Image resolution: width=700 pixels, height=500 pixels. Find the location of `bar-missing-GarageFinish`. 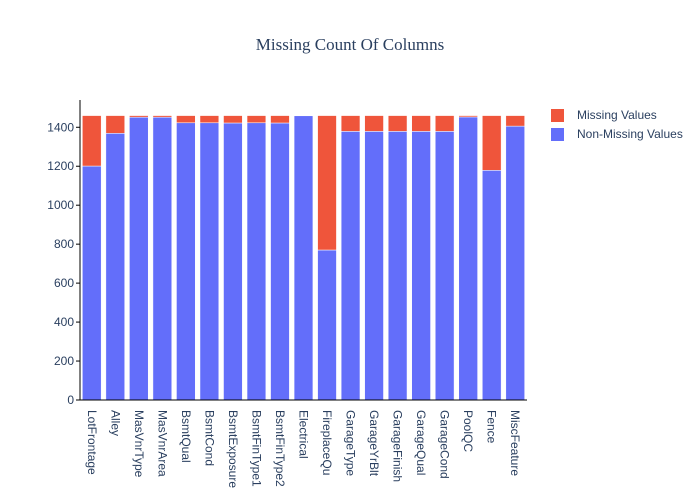

bar-missing-GarageFinish is located at coordinates (397, 123).